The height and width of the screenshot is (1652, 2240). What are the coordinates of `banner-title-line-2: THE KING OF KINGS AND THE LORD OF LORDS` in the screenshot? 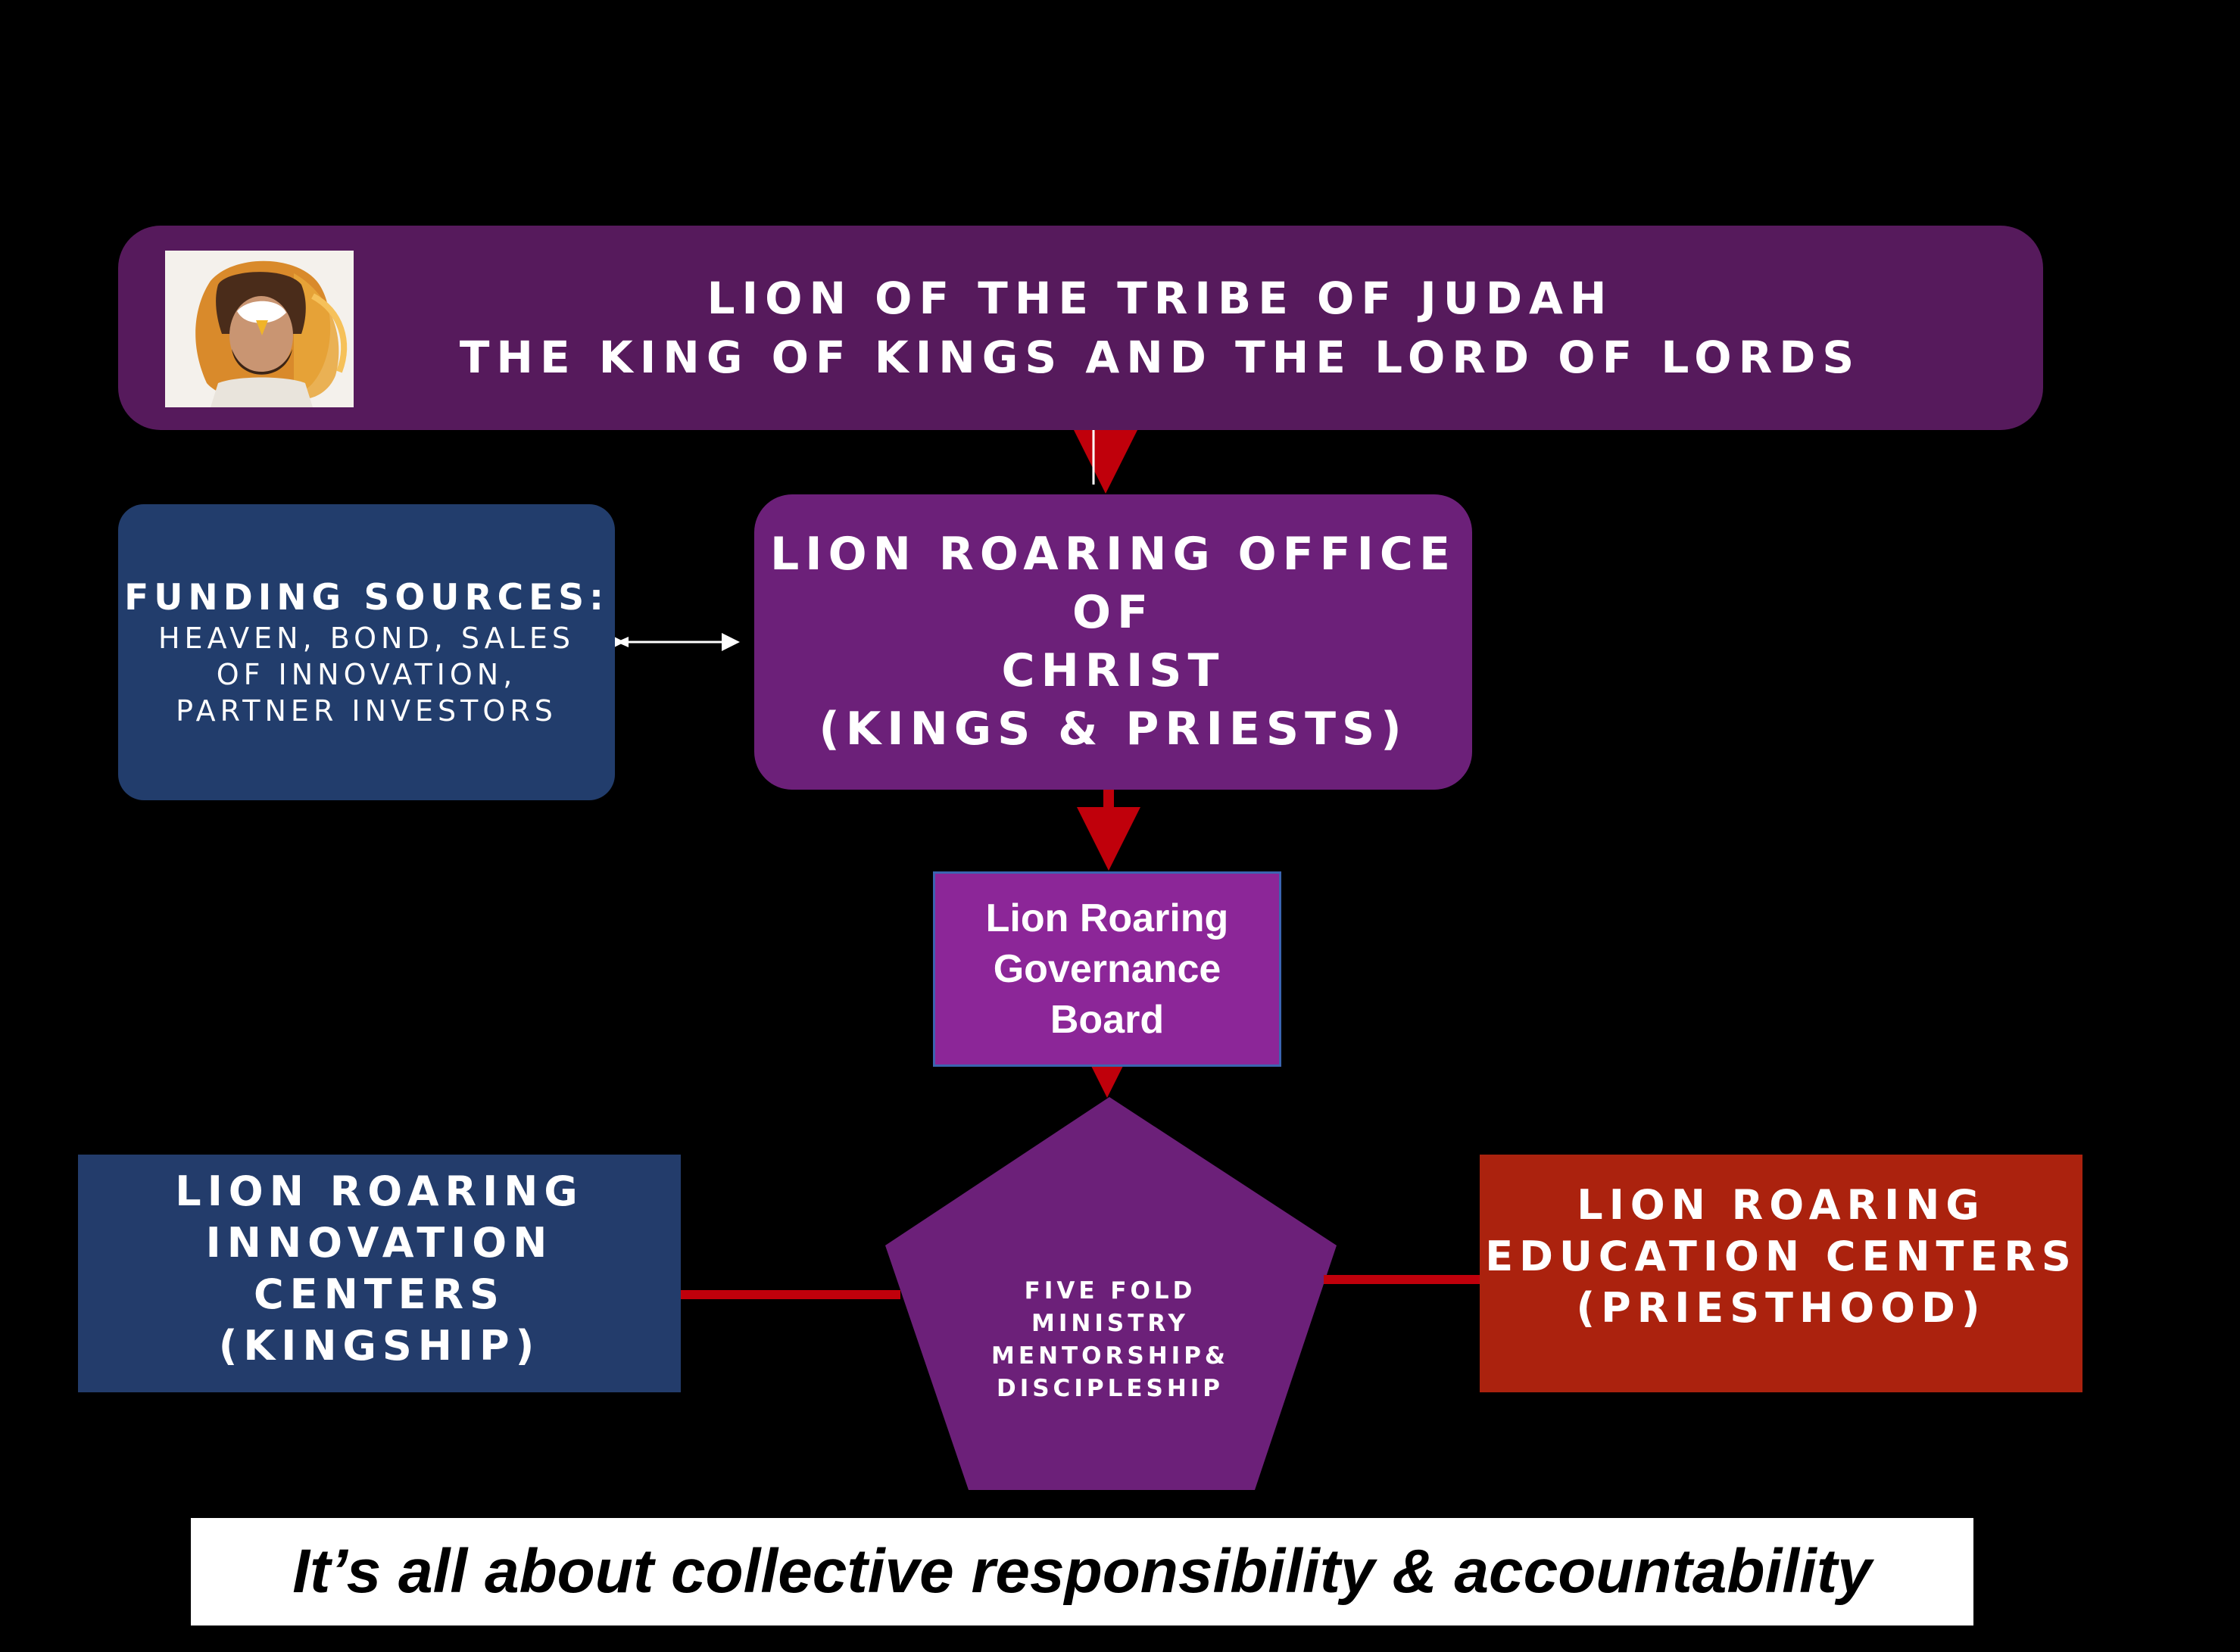 It's located at (1160, 357).